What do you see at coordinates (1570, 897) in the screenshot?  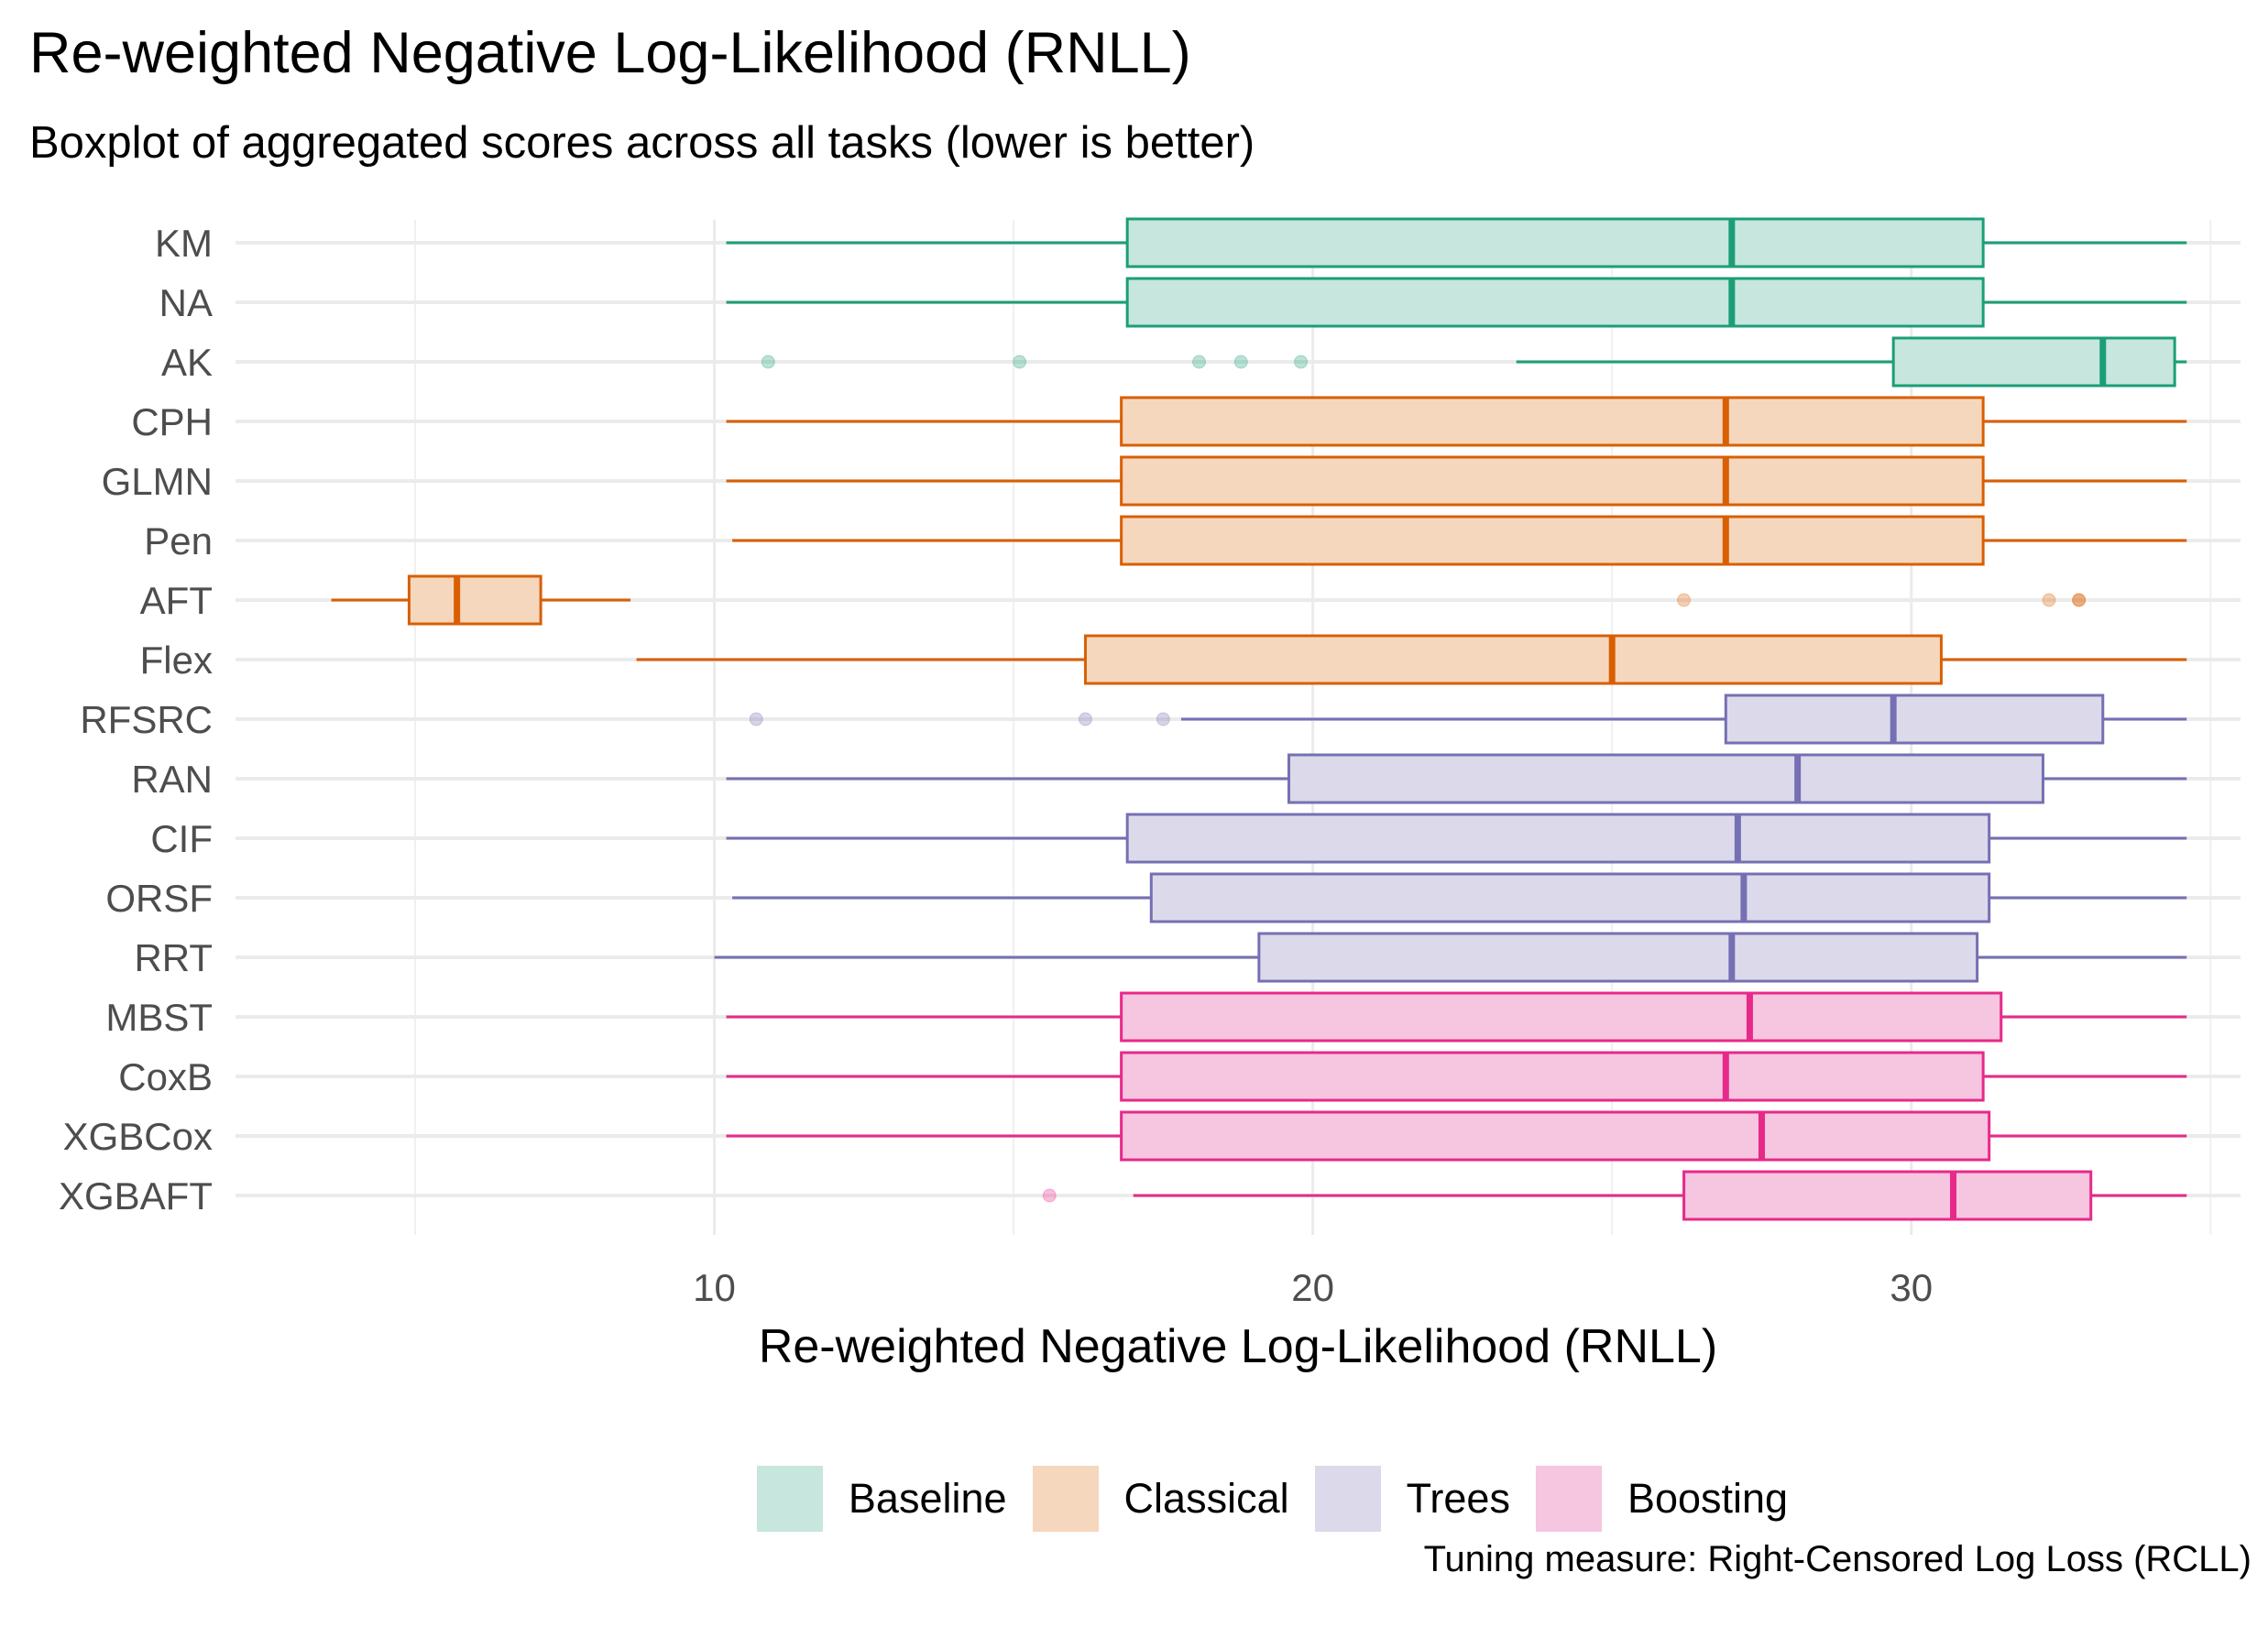 I see `box-orsf` at bounding box center [1570, 897].